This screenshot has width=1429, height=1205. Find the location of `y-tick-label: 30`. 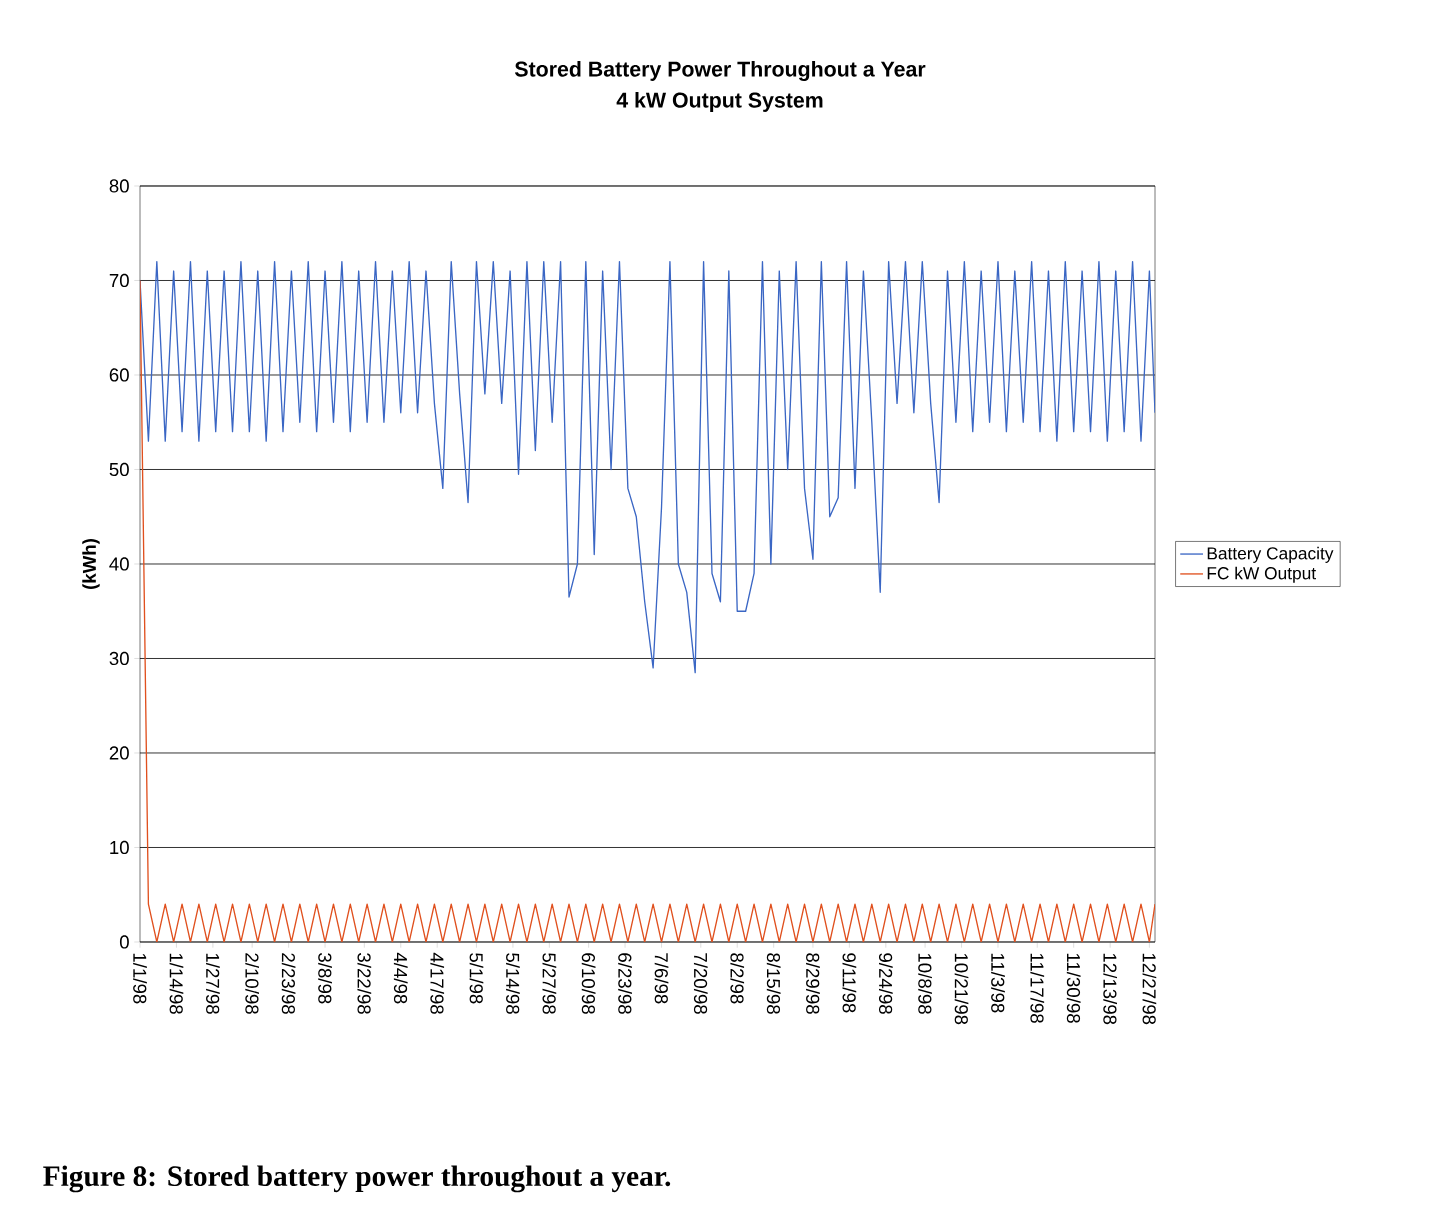

y-tick-label: 30 is located at coordinates (119, 658).